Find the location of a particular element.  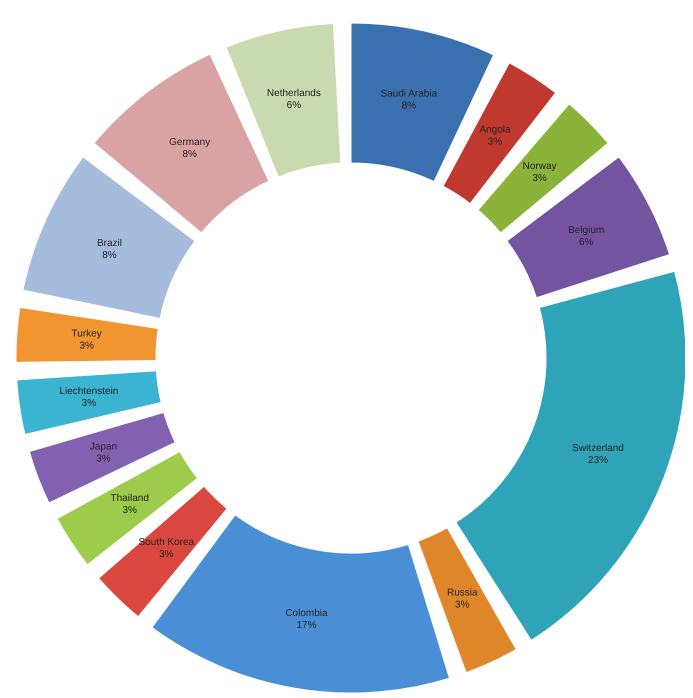

slice-label: South Korea is located at coordinates (166, 542).